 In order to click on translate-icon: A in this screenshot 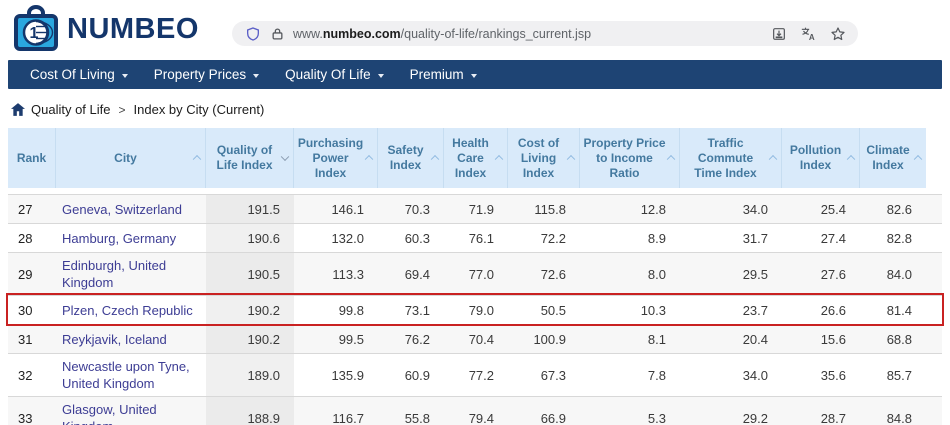, I will do `click(808, 34)`.